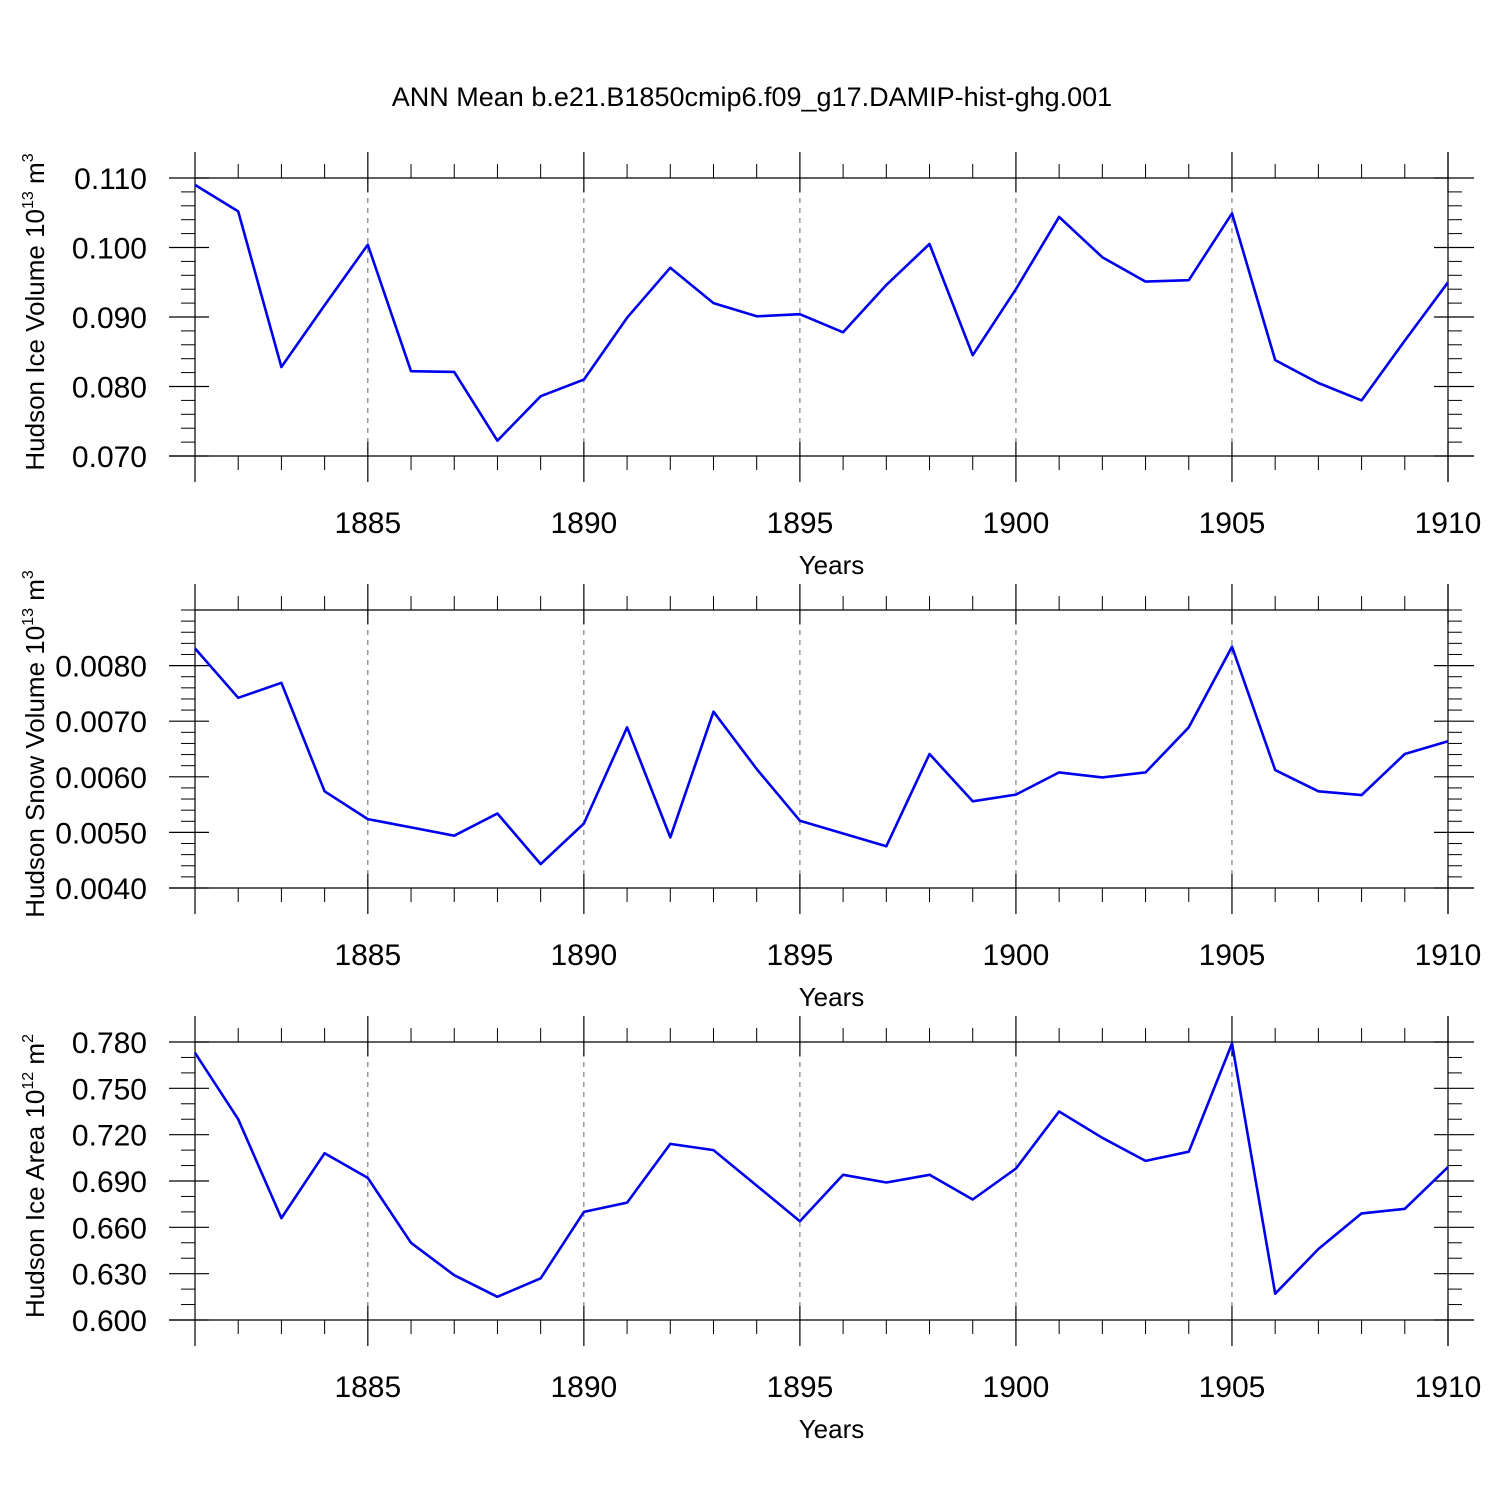 This screenshot has width=1500, height=1500. What do you see at coordinates (109, 318) in the screenshot?
I see `ice-volume-y-tick-label: 0.090` at bounding box center [109, 318].